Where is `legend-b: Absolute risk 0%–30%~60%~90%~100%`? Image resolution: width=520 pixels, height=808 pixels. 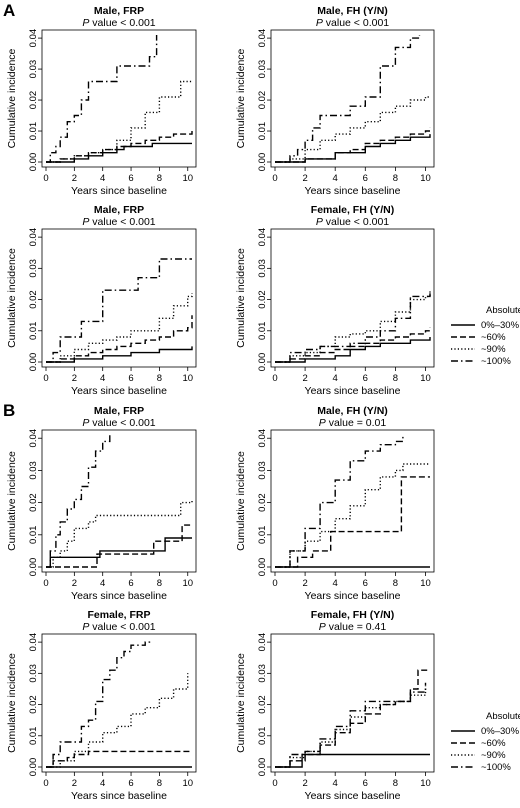
legend-b: Absolute risk 0%–30%~60%~90%~100% is located at coordinates (485, 742).